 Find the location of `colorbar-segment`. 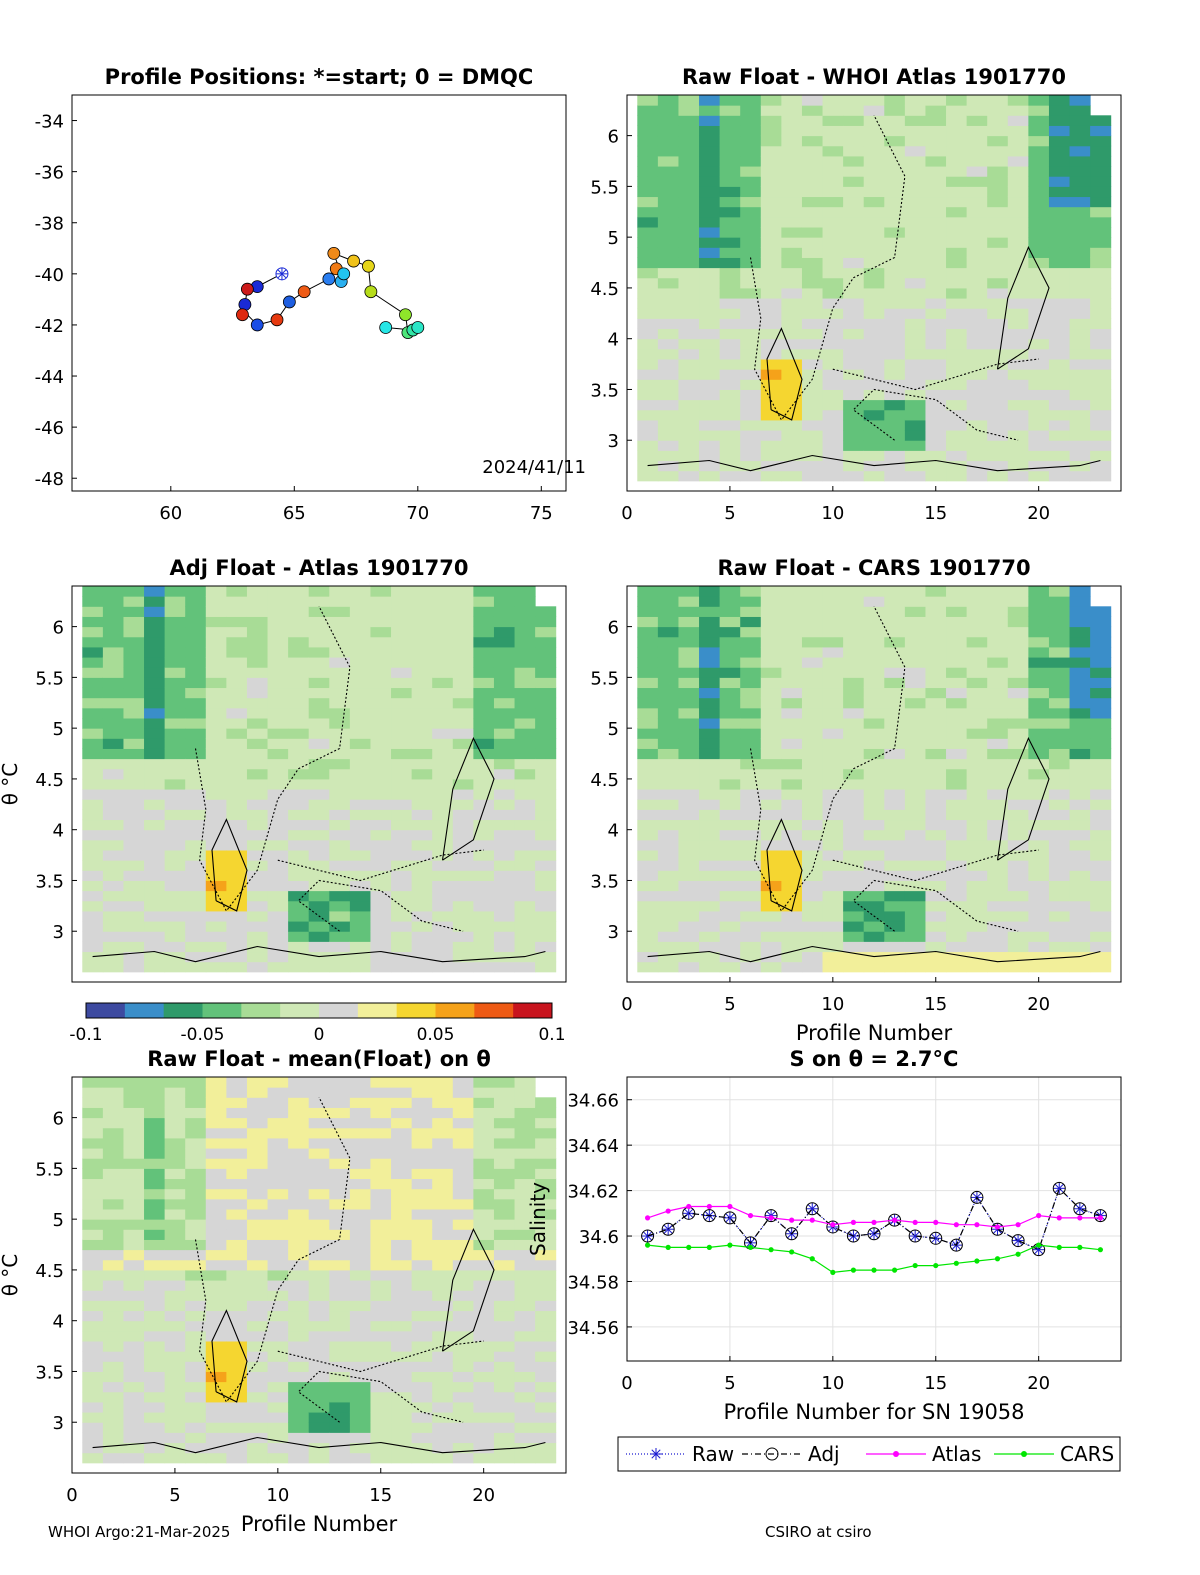

colorbar-segment is located at coordinates (300, 1010).